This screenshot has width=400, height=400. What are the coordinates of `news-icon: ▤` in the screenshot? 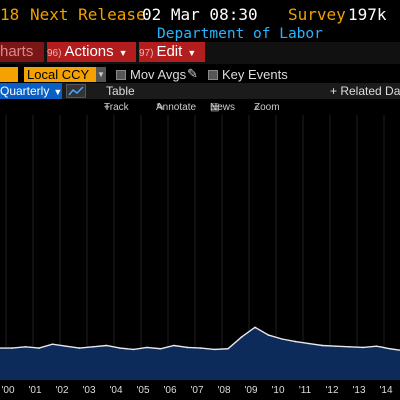 It's located at (215, 107).